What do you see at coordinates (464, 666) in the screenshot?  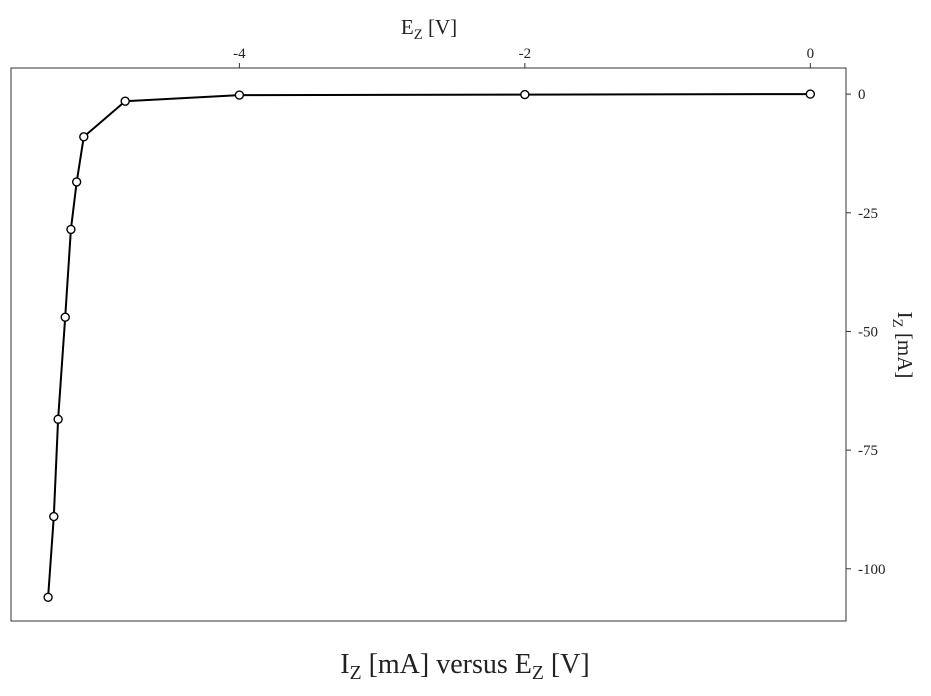 I see `chart-title: IZ [mA] versus EZ [V]` at bounding box center [464, 666].